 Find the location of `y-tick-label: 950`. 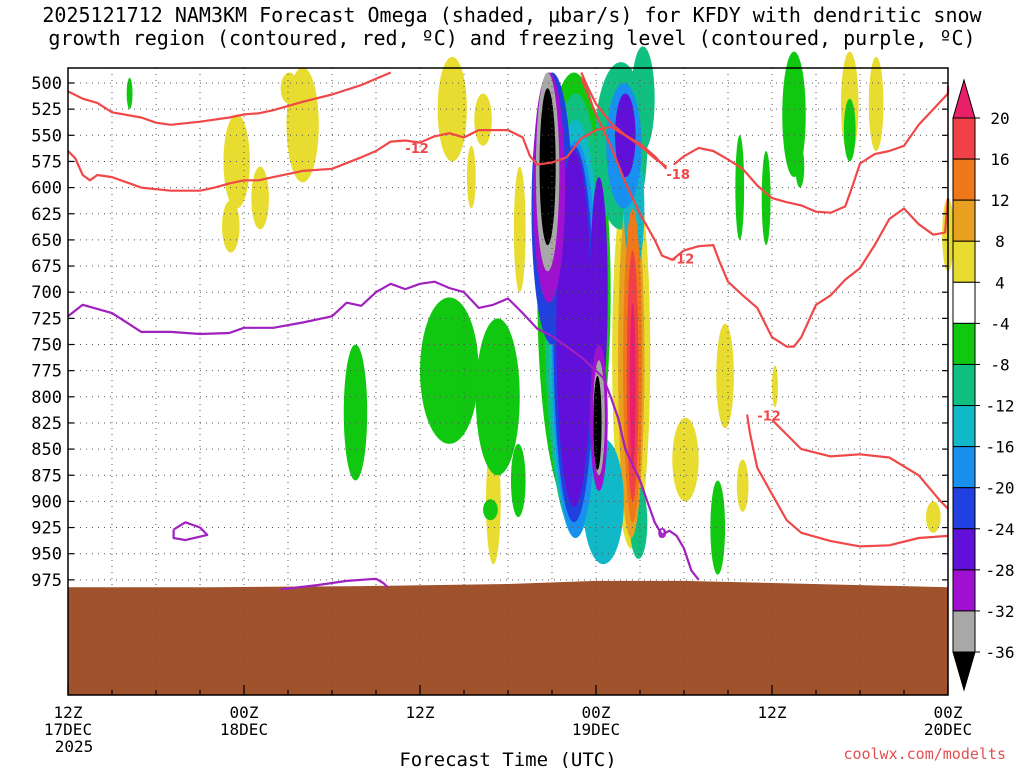

y-tick-label: 950 is located at coordinates (46, 555).